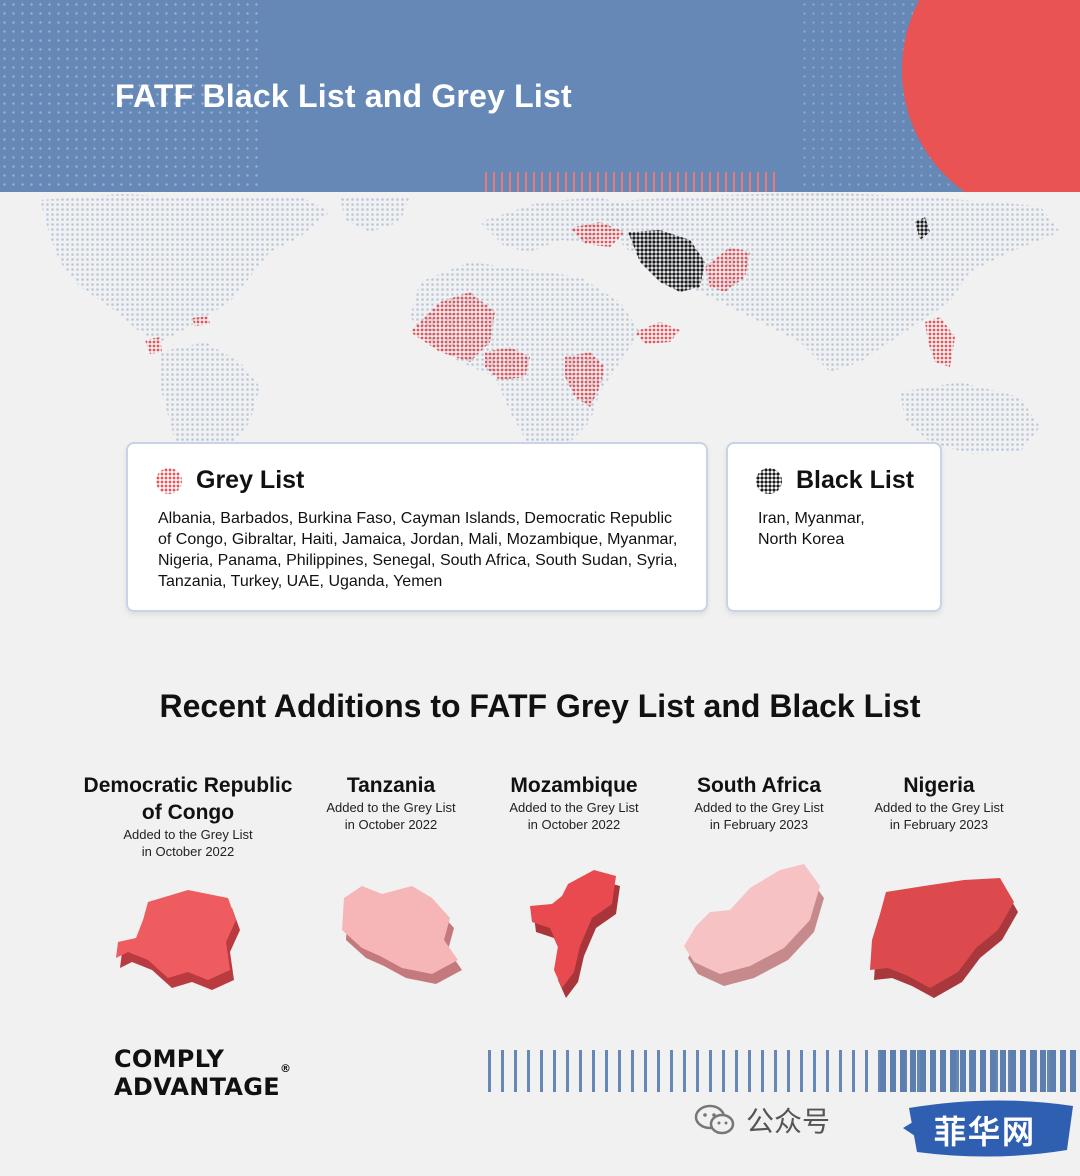 Image resolution: width=1080 pixels, height=1176 pixels. I want to click on tanzania-shape, so click(402, 935).